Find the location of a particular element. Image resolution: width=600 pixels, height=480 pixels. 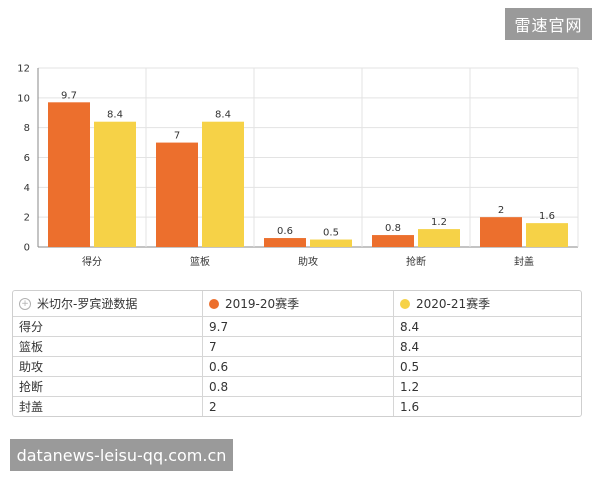

table-corner-cell: + 米切尔-罗宾逊数据 is located at coordinates (108, 304).